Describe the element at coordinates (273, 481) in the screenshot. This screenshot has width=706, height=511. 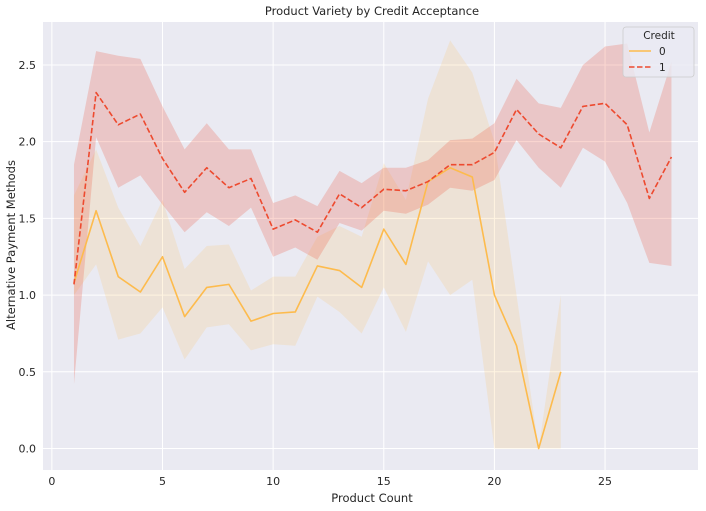
I see `x-tick-label: 10` at that location.